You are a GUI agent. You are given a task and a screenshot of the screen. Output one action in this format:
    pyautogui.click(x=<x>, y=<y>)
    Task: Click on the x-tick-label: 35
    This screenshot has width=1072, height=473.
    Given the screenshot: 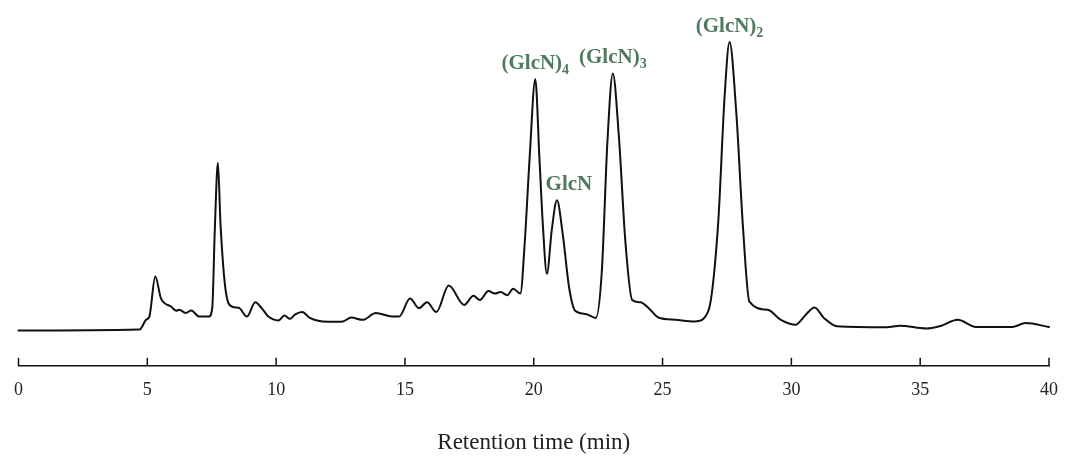 What is the action you would take?
    pyautogui.click(x=920, y=389)
    